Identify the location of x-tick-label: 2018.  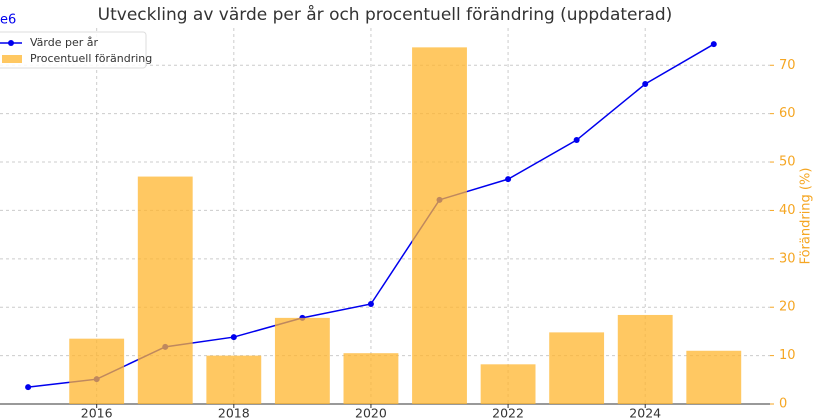
(234, 412).